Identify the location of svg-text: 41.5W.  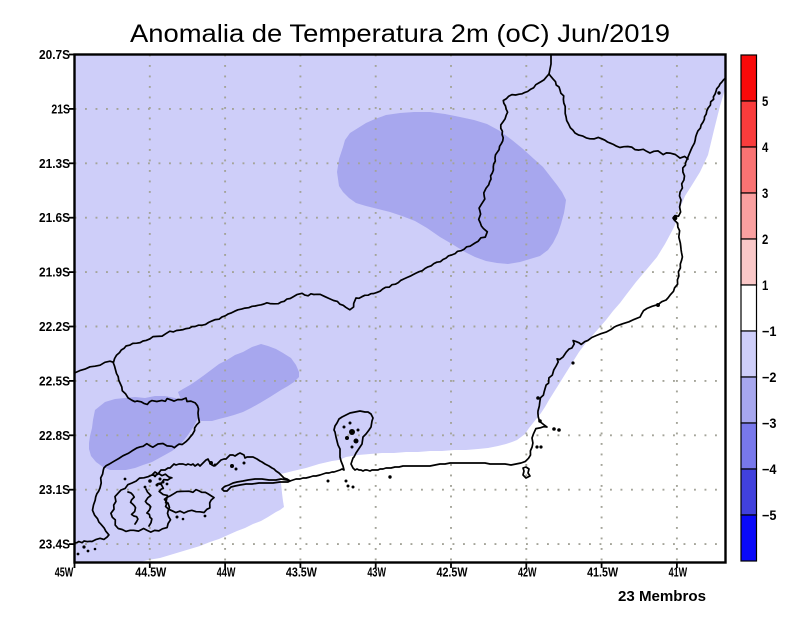
(602, 573).